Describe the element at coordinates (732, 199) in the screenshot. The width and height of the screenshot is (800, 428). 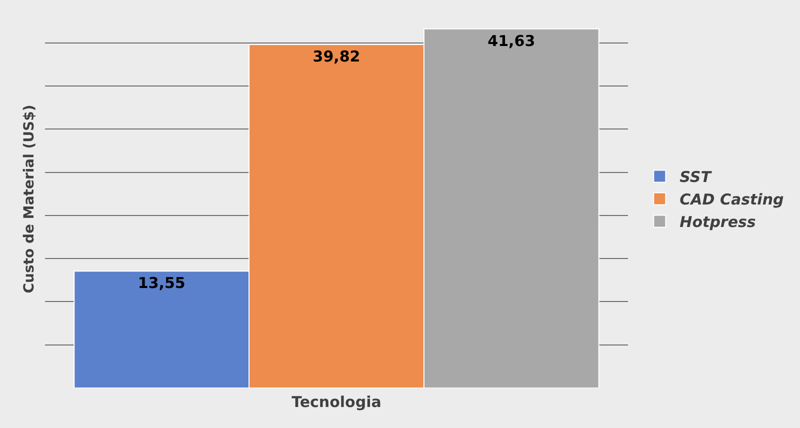
I see `legend-label: CAD Casting` at that location.